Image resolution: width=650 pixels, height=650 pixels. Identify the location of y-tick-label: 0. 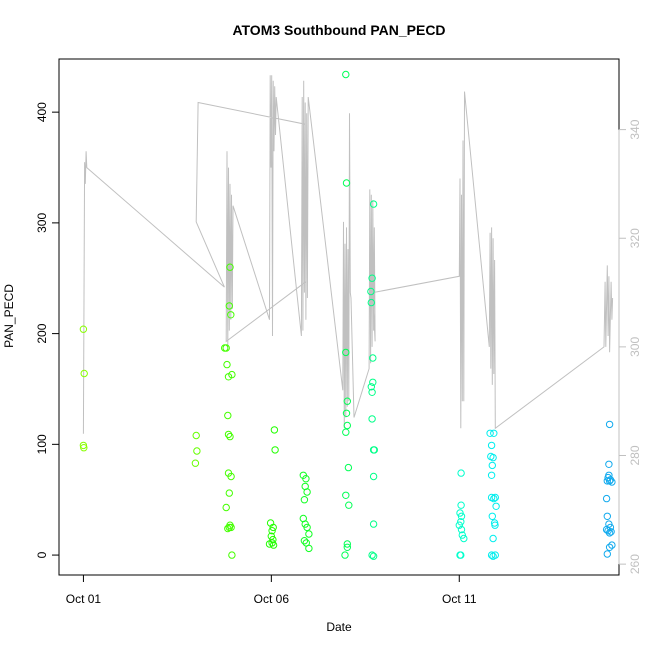
(42, 554).